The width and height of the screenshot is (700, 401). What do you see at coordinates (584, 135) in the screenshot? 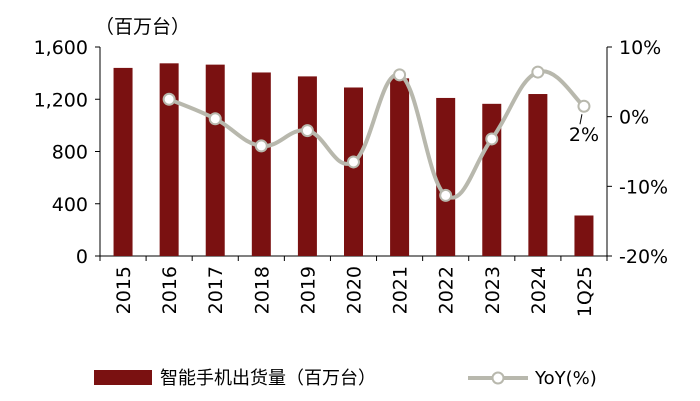
I see `data-label: 2%` at bounding box center [584, 135].